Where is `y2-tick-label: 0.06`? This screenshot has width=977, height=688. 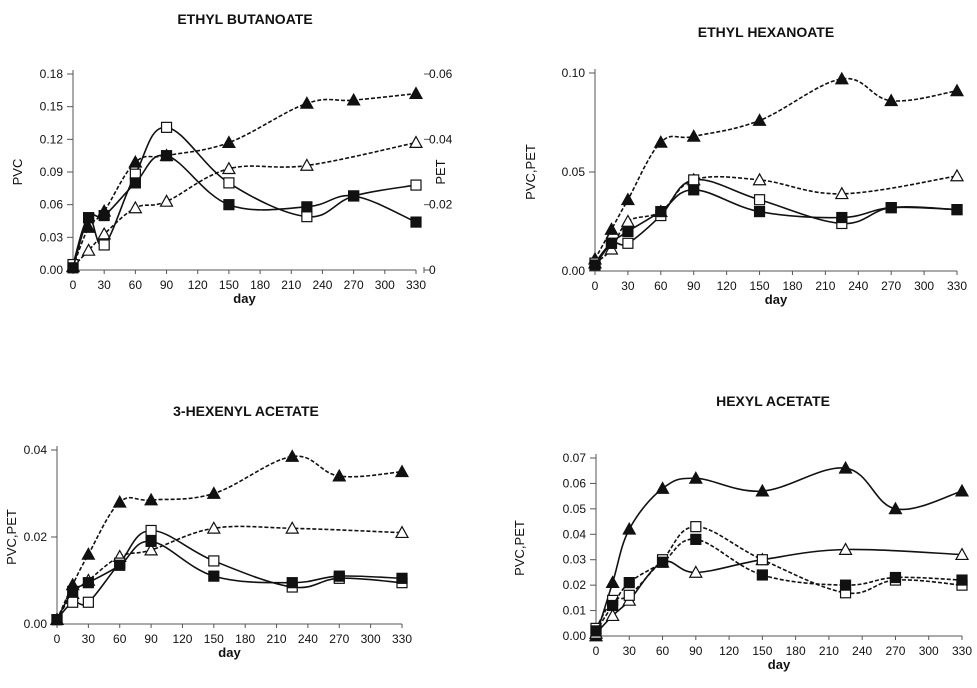
y2-tick-label: 0.06 is located at coordinates (441, 74).